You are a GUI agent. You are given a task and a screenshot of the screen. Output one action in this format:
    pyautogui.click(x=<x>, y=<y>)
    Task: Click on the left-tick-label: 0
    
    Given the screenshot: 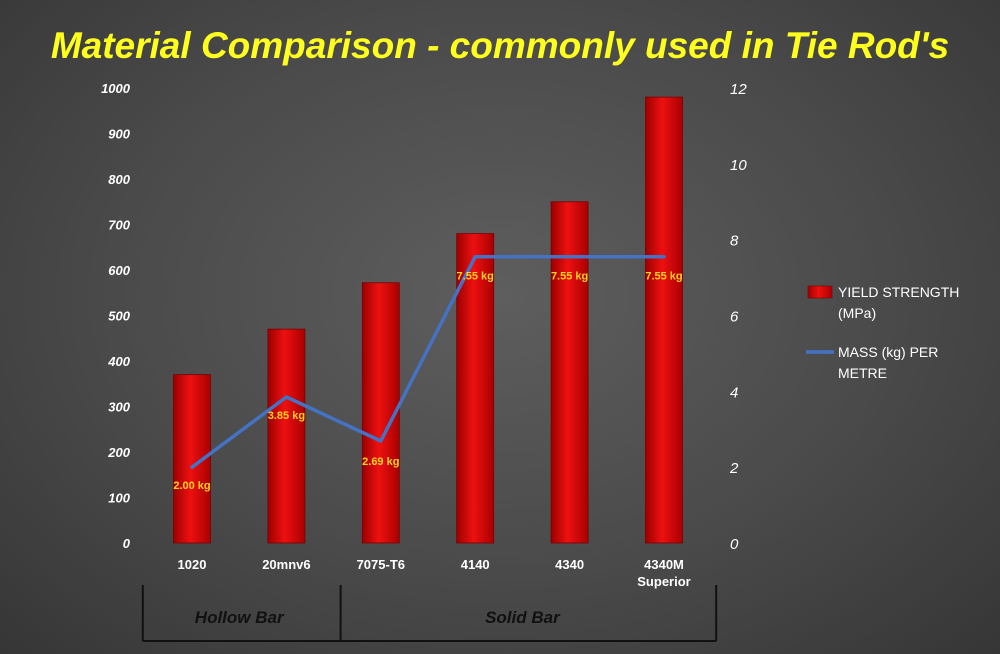 What is the action you would take?
    pyautogui.click(x=127, y=543)
    